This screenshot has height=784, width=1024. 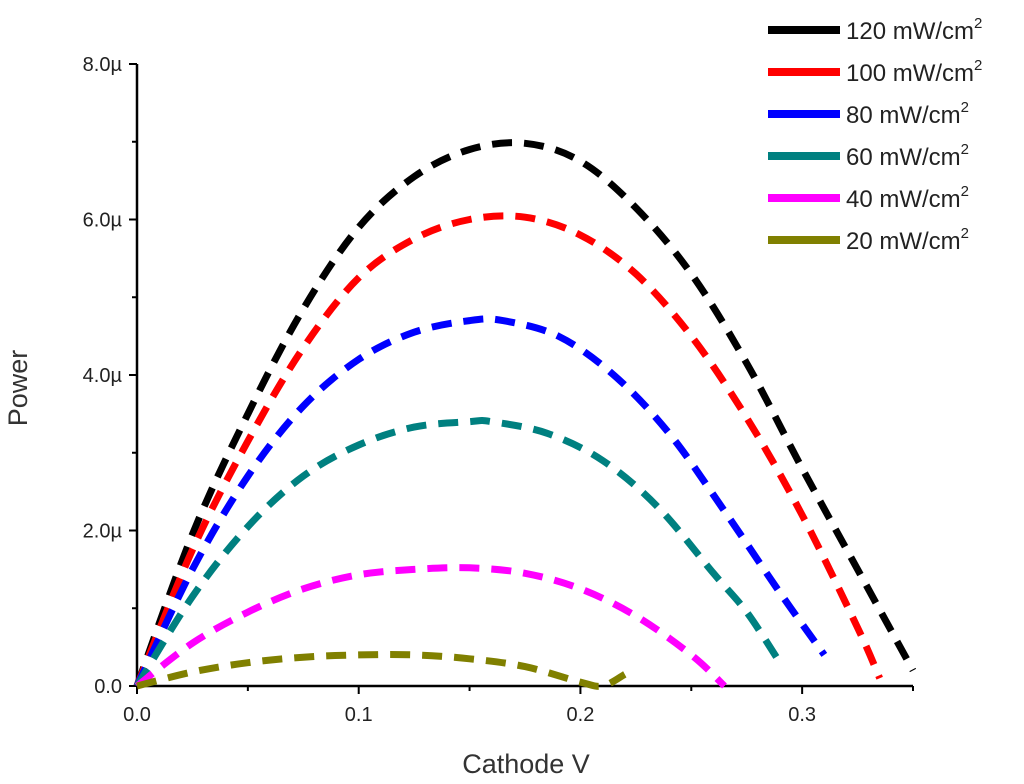 I want to click on legend-item: 20 mW/cm2, so click(x=868, y=240).